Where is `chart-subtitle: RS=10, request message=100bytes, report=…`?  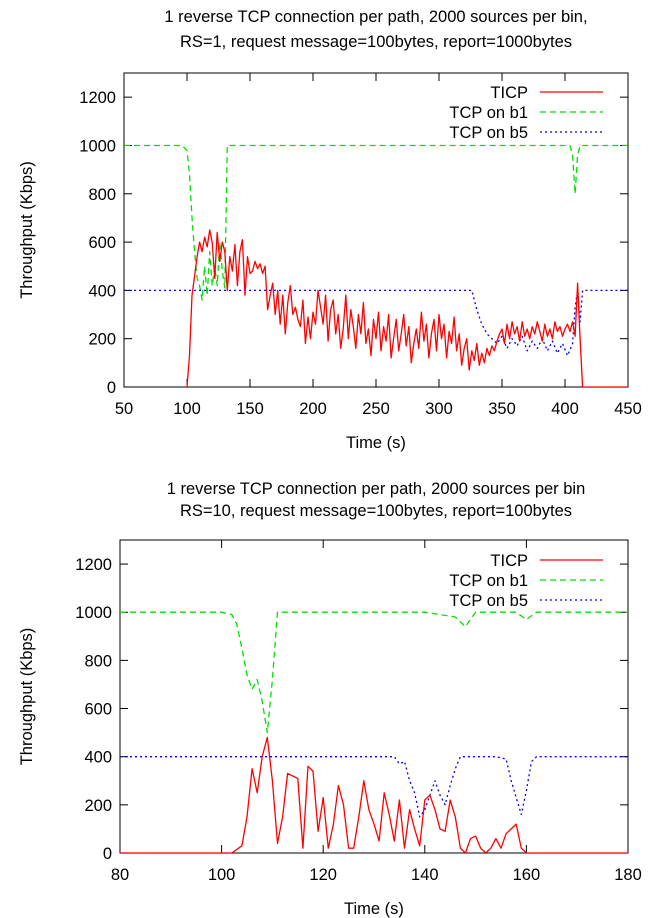 chart-subtitle: RS=10, request message=100bytes, report=… is located at coordinates (376, 511).